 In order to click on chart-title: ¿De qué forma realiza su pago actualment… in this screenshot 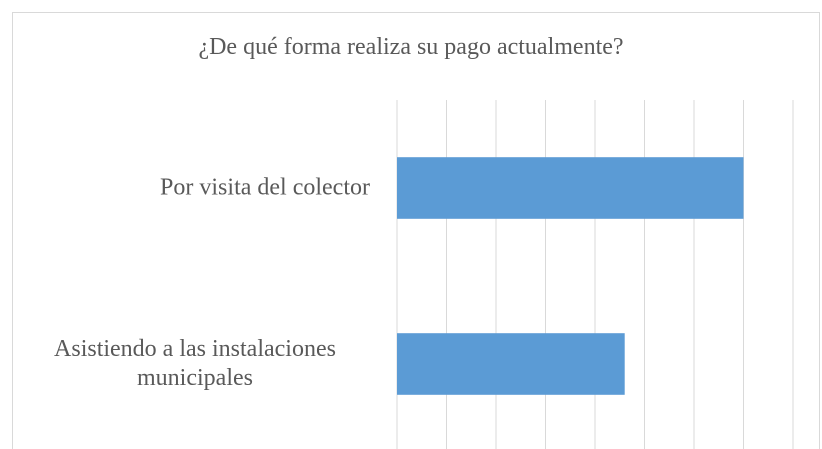, I will do `click(411, 47)`.